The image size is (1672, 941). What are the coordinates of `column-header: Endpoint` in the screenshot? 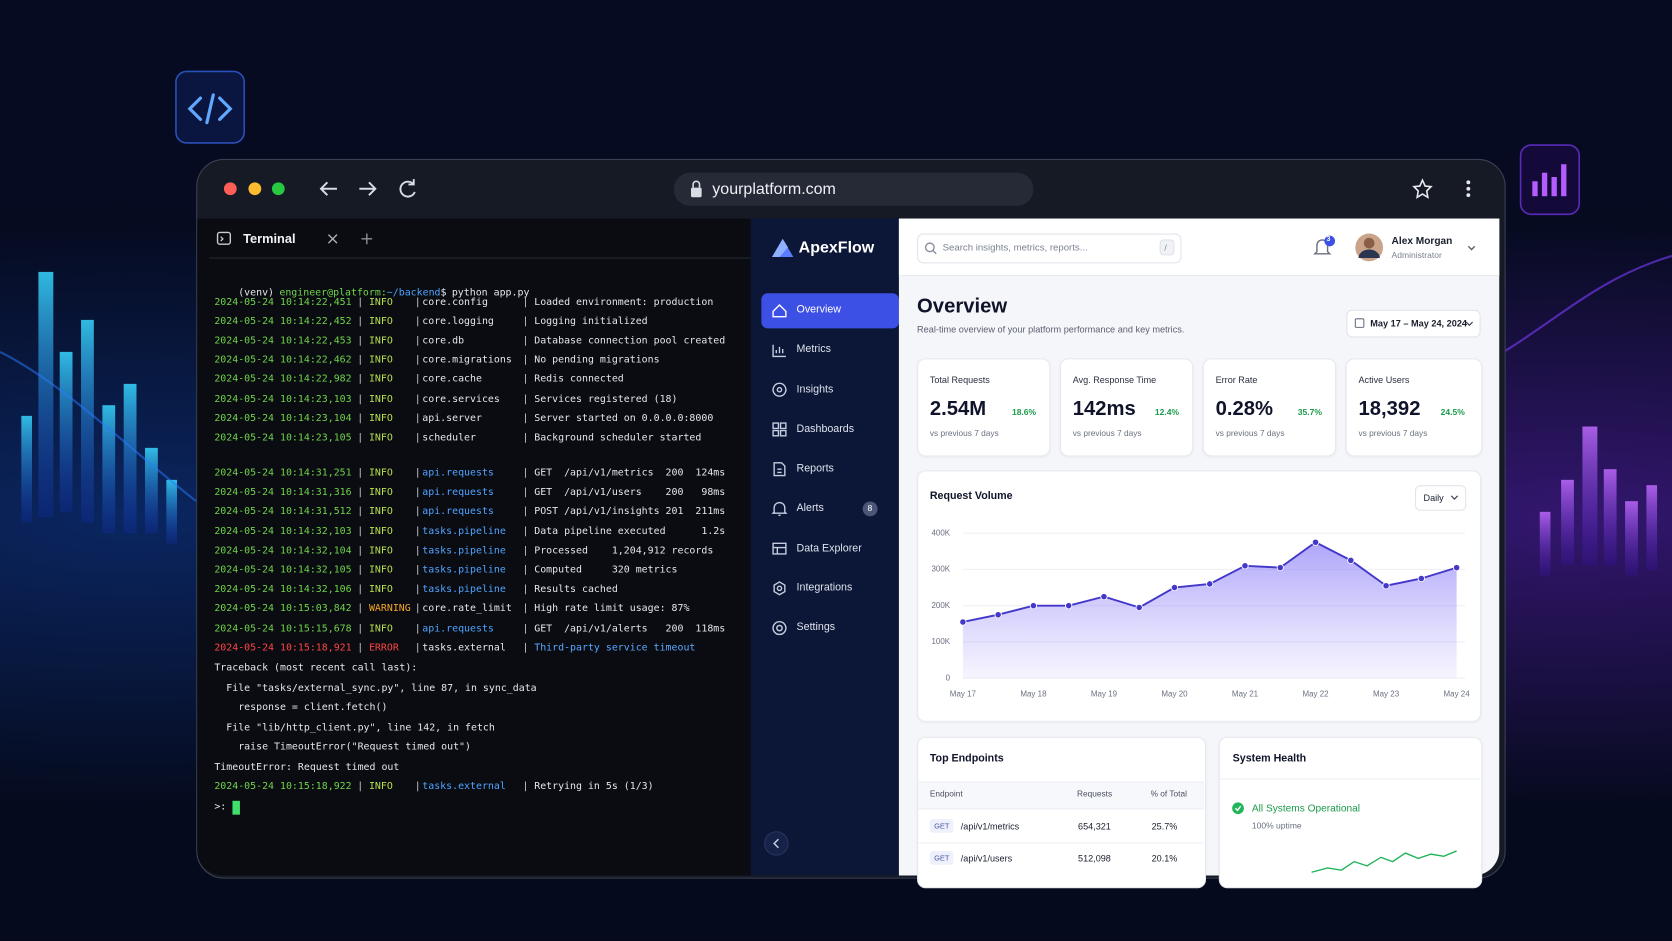 It's located at (946, 794).